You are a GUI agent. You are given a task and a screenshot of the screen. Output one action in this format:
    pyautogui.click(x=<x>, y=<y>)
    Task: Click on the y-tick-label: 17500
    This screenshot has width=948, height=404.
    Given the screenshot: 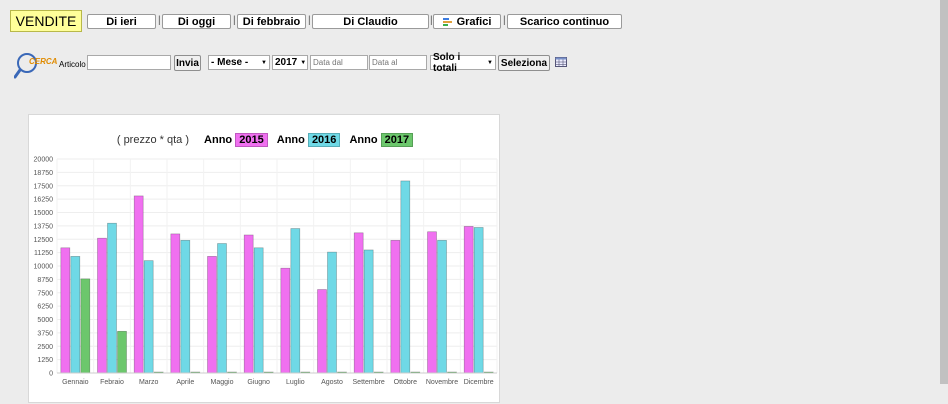 What is the action you would take?
    pyautogui.click(x=44, y=186)
    